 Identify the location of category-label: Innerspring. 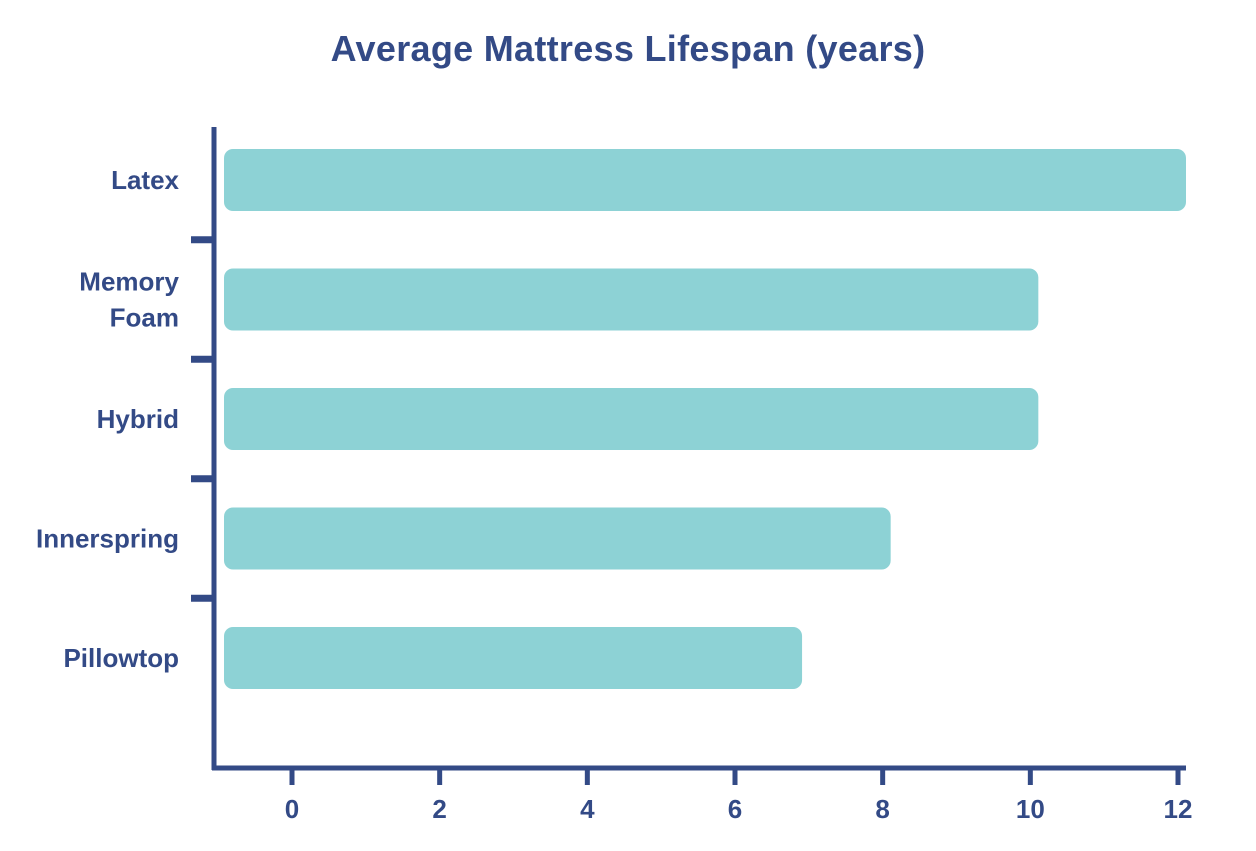
(107, 539).